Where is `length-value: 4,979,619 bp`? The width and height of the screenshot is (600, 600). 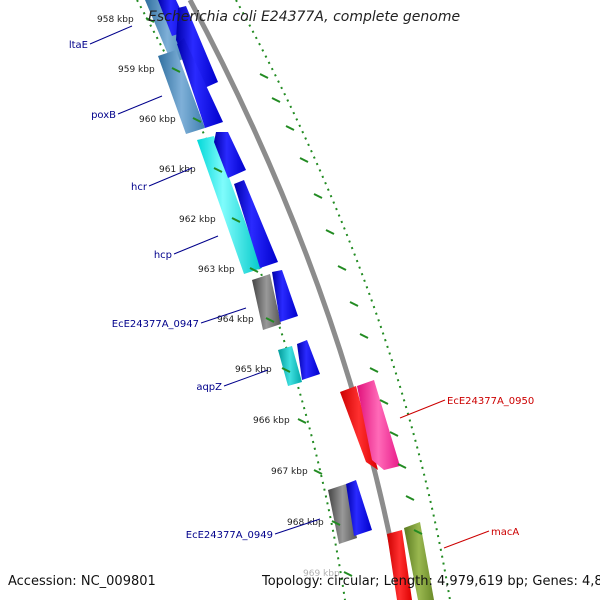
length-value: 4,979,619 bp is located at coordinates (480, 581).